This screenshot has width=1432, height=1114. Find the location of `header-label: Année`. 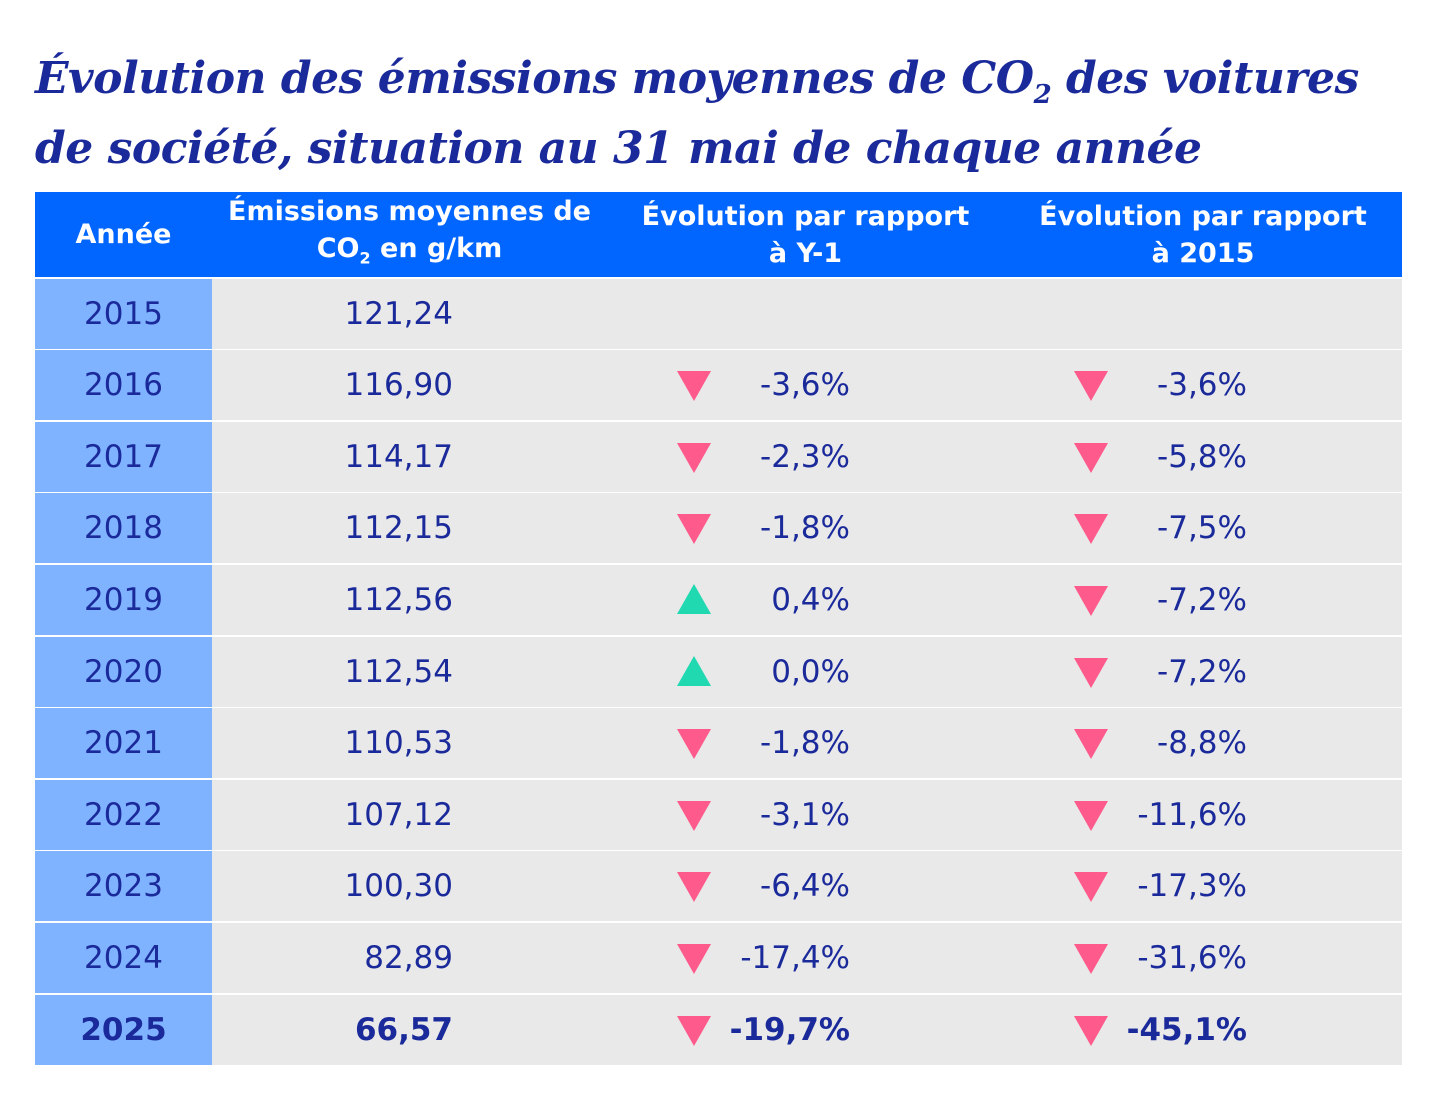

header-label: Année is located at coordinates (123, 234).